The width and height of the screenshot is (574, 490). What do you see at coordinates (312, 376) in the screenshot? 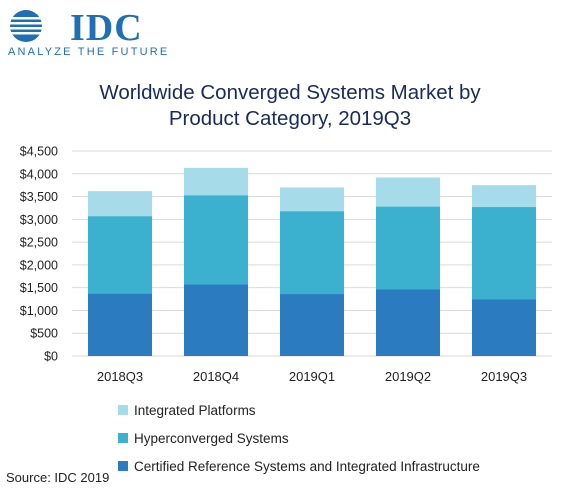
I see `x-tick-label: 2019Q1` at bounding box center [312, 376].